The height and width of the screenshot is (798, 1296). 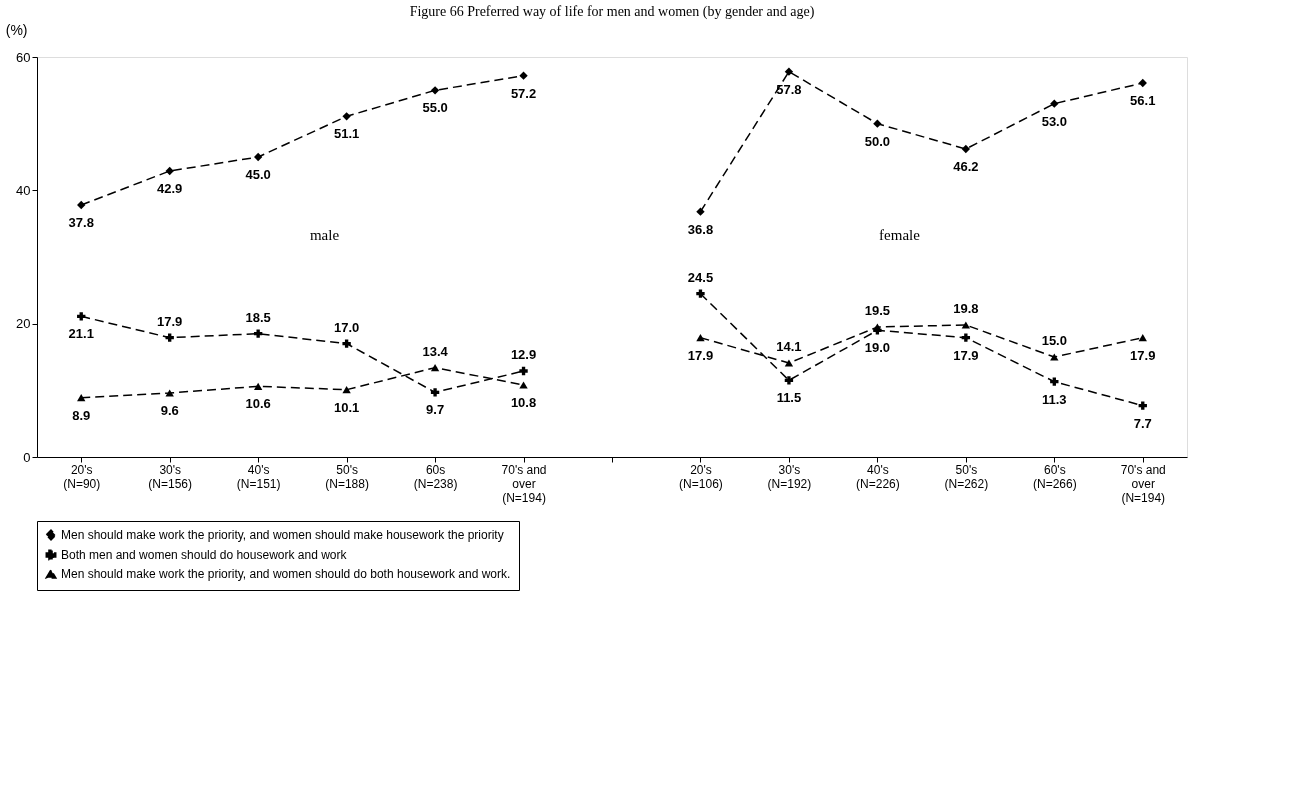 What do you see at coordinates (700, 277) in the screenshot?
I see `data-label: 24.5` at bounding box center [700, 277].